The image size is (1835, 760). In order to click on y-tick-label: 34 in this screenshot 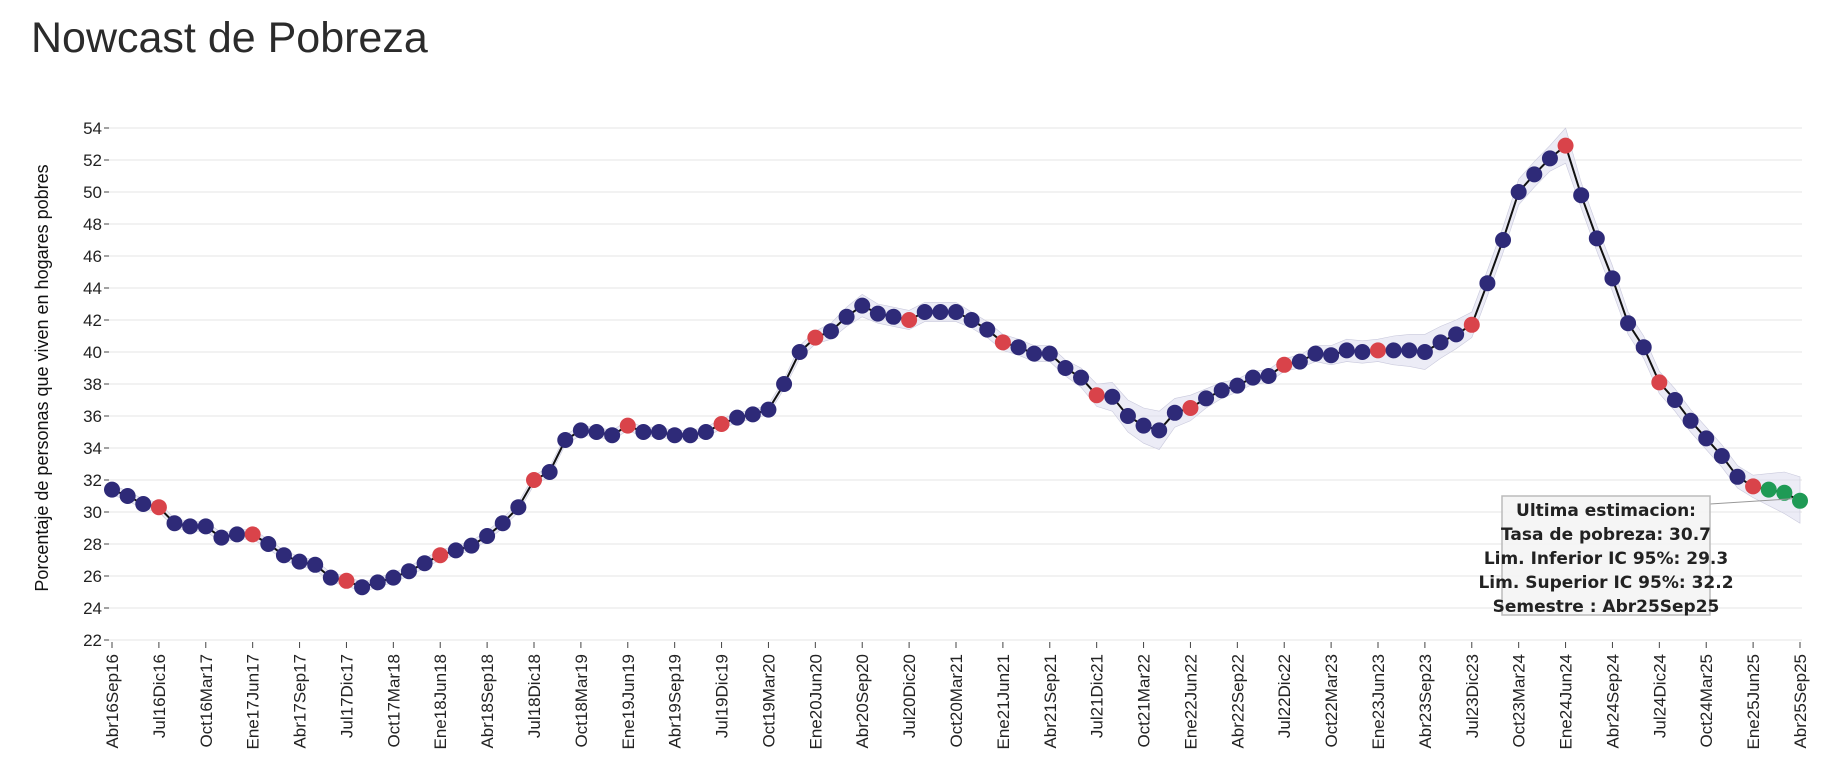, I will do `click(92, 448)`.